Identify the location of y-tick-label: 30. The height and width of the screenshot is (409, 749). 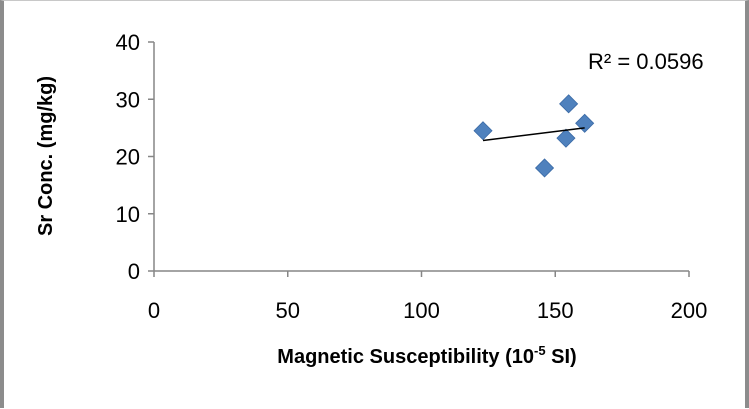
(128, 99).